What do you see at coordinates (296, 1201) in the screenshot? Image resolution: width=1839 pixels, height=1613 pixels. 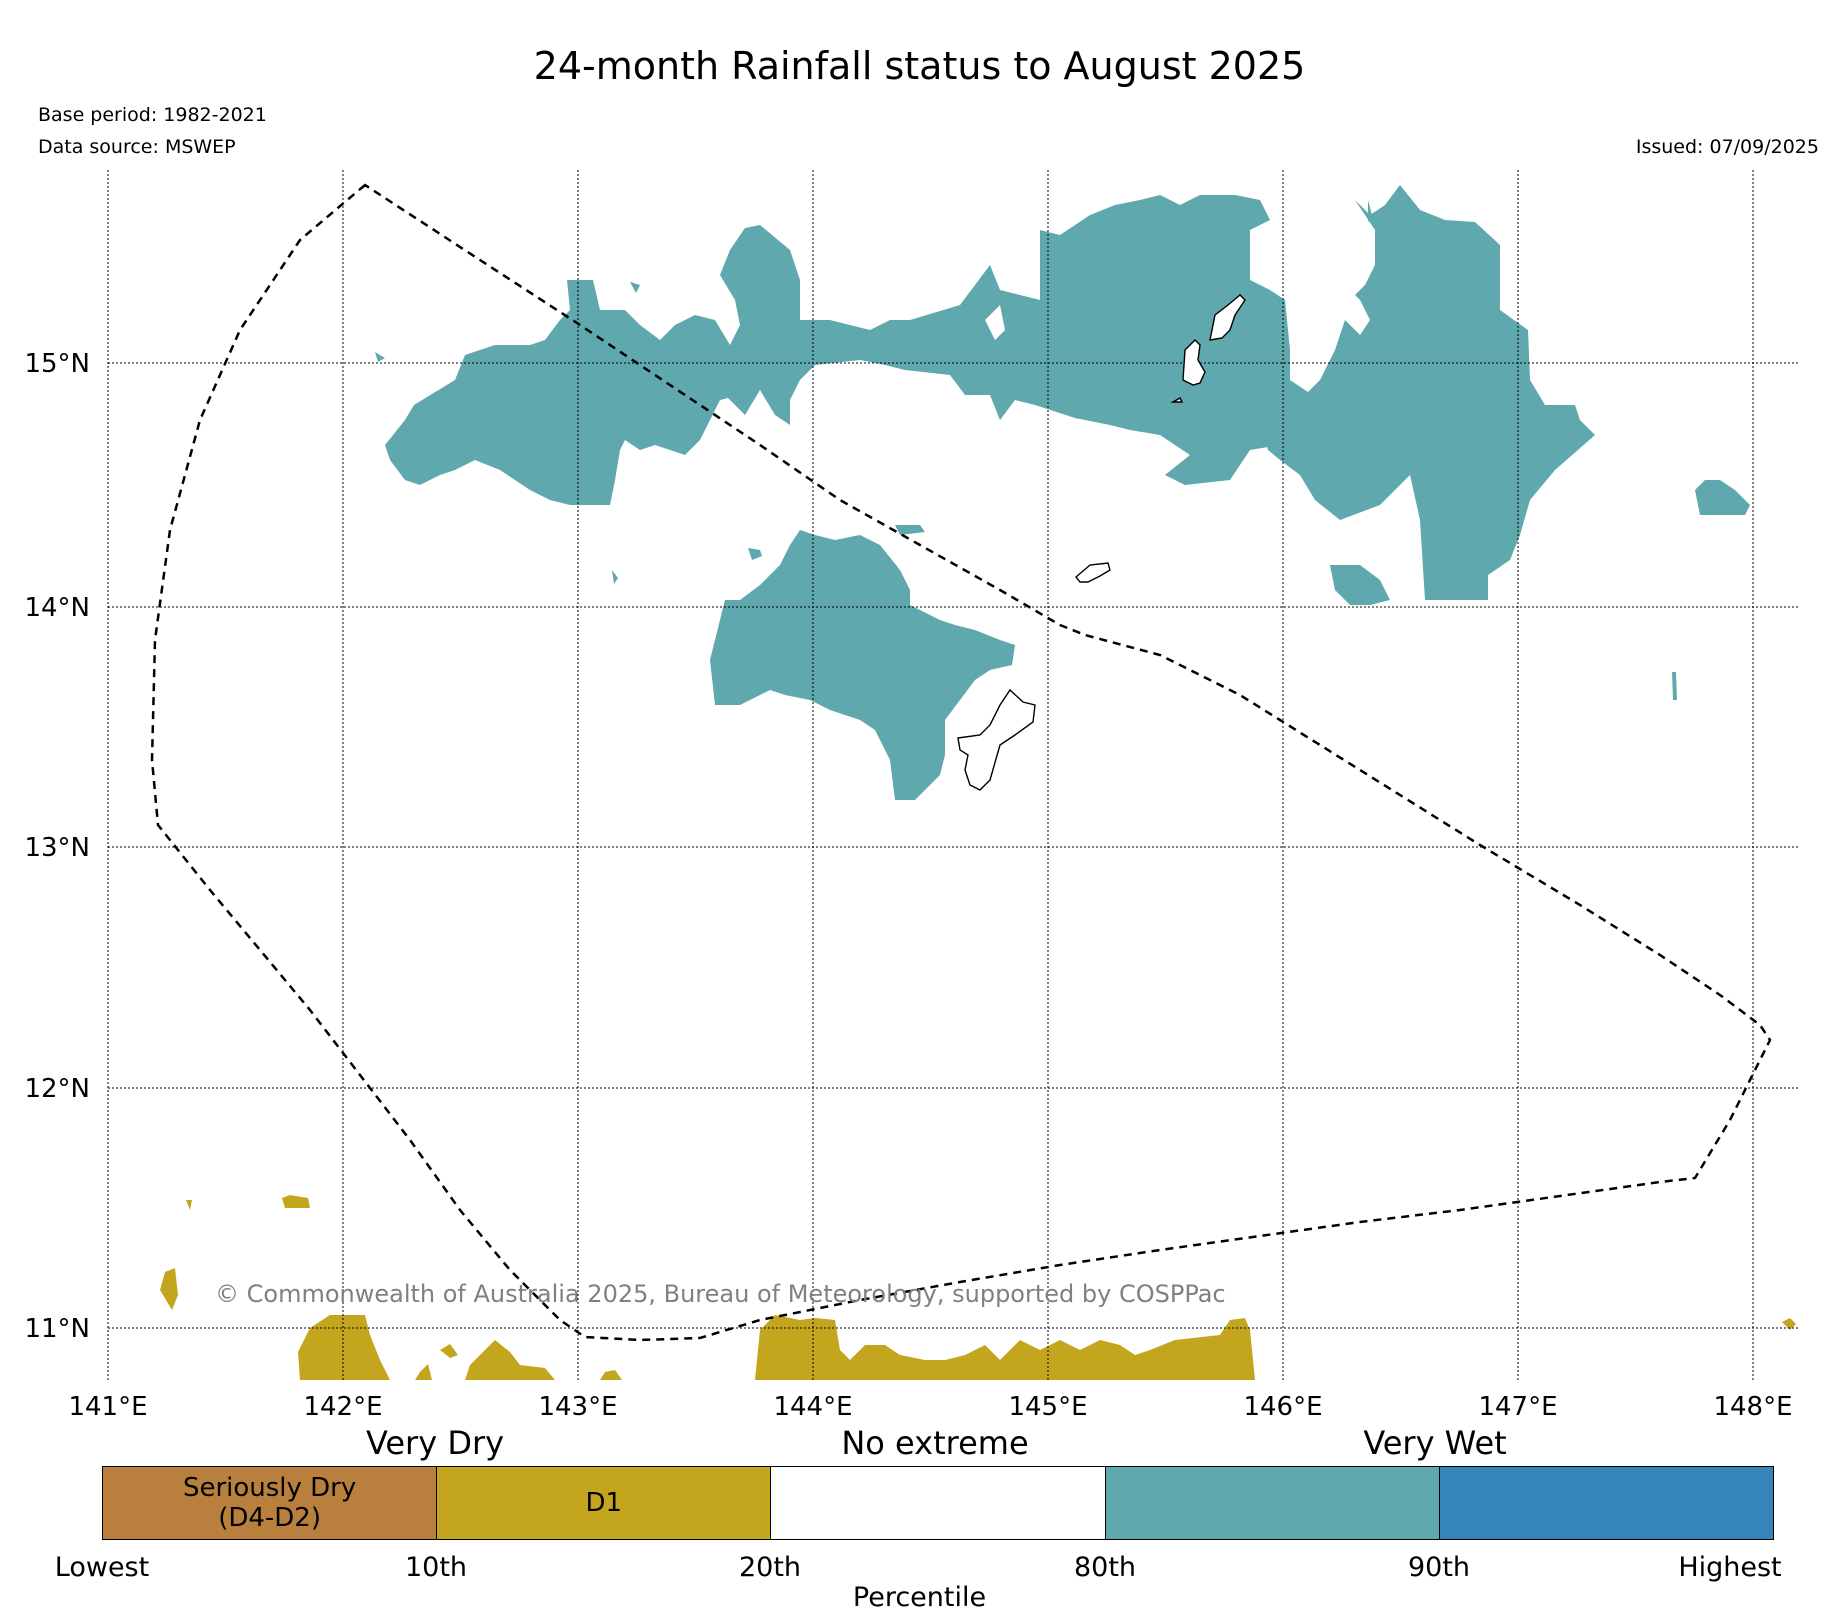 I see `dry-region-w2` at bounding box center [296, 1201].